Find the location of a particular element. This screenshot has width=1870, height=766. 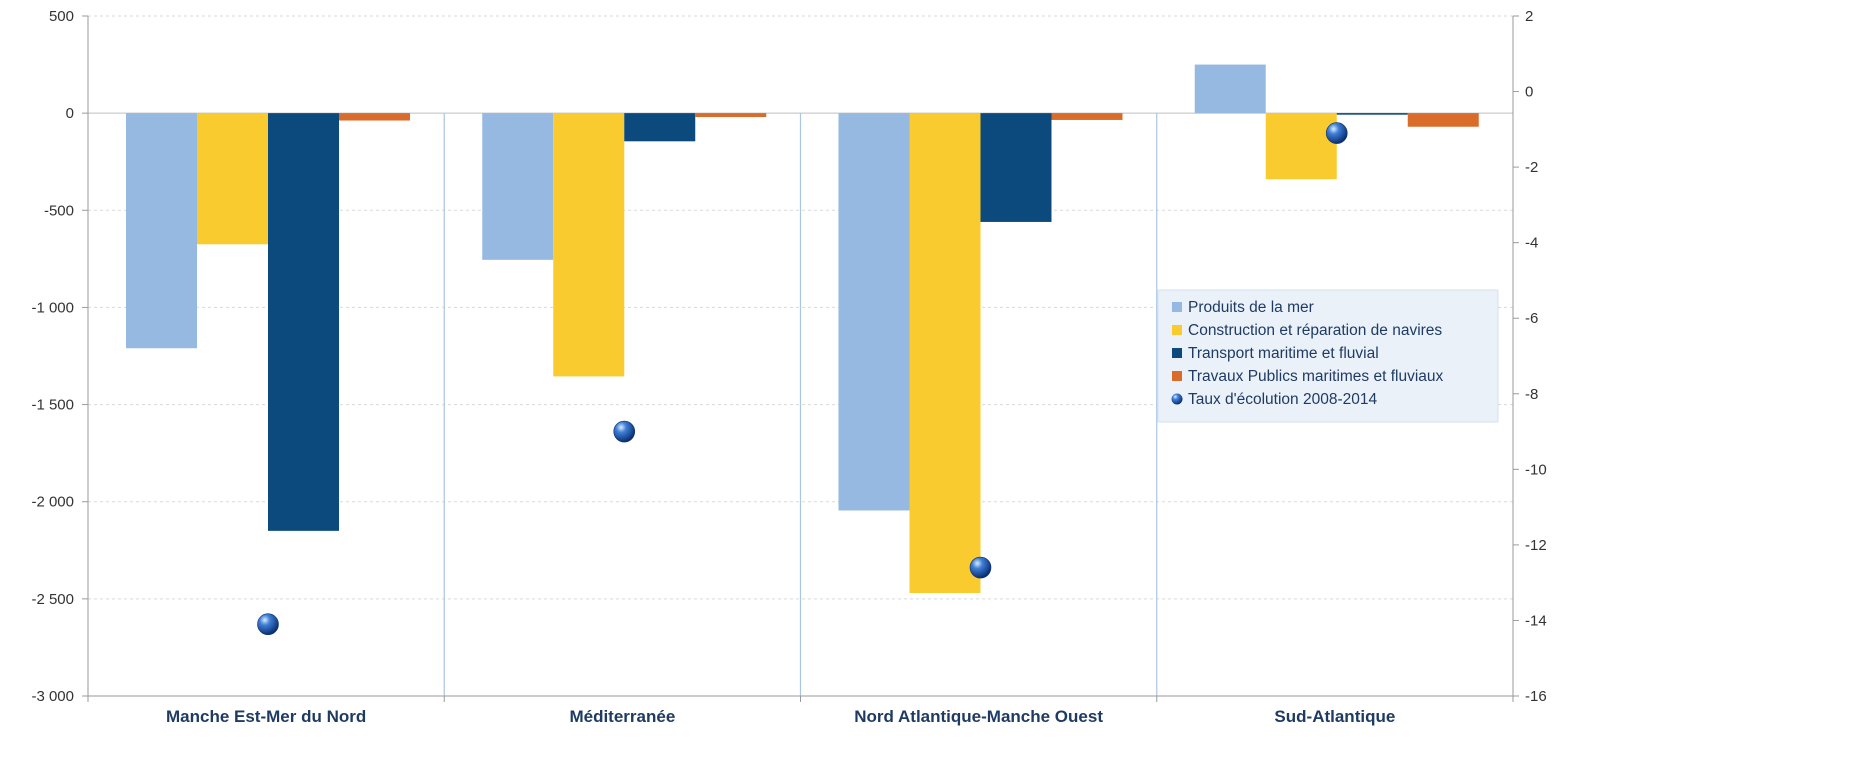

y-right-tick-label: -16 is located at coordinates (1536, 696).